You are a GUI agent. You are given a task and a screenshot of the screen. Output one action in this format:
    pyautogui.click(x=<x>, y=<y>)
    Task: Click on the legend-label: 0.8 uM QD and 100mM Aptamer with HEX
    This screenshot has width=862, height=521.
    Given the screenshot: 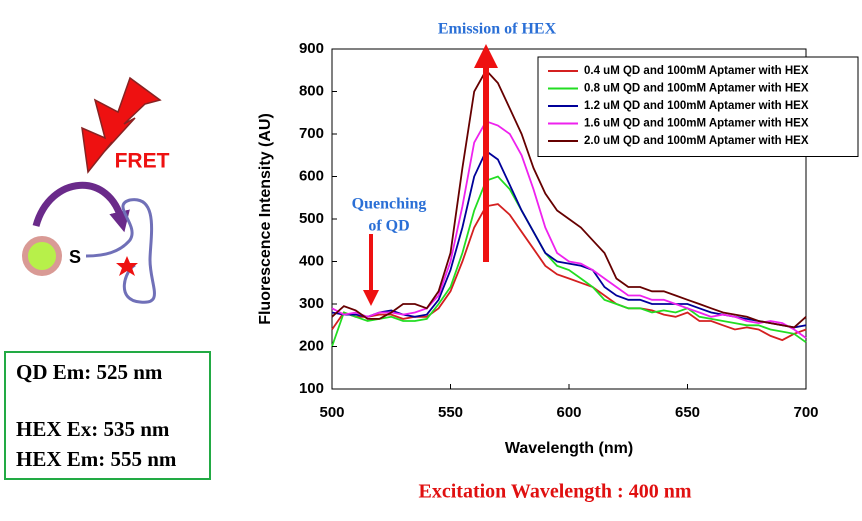 What is the action you would take?
    pyautogui.click(x=696, y=89)
    